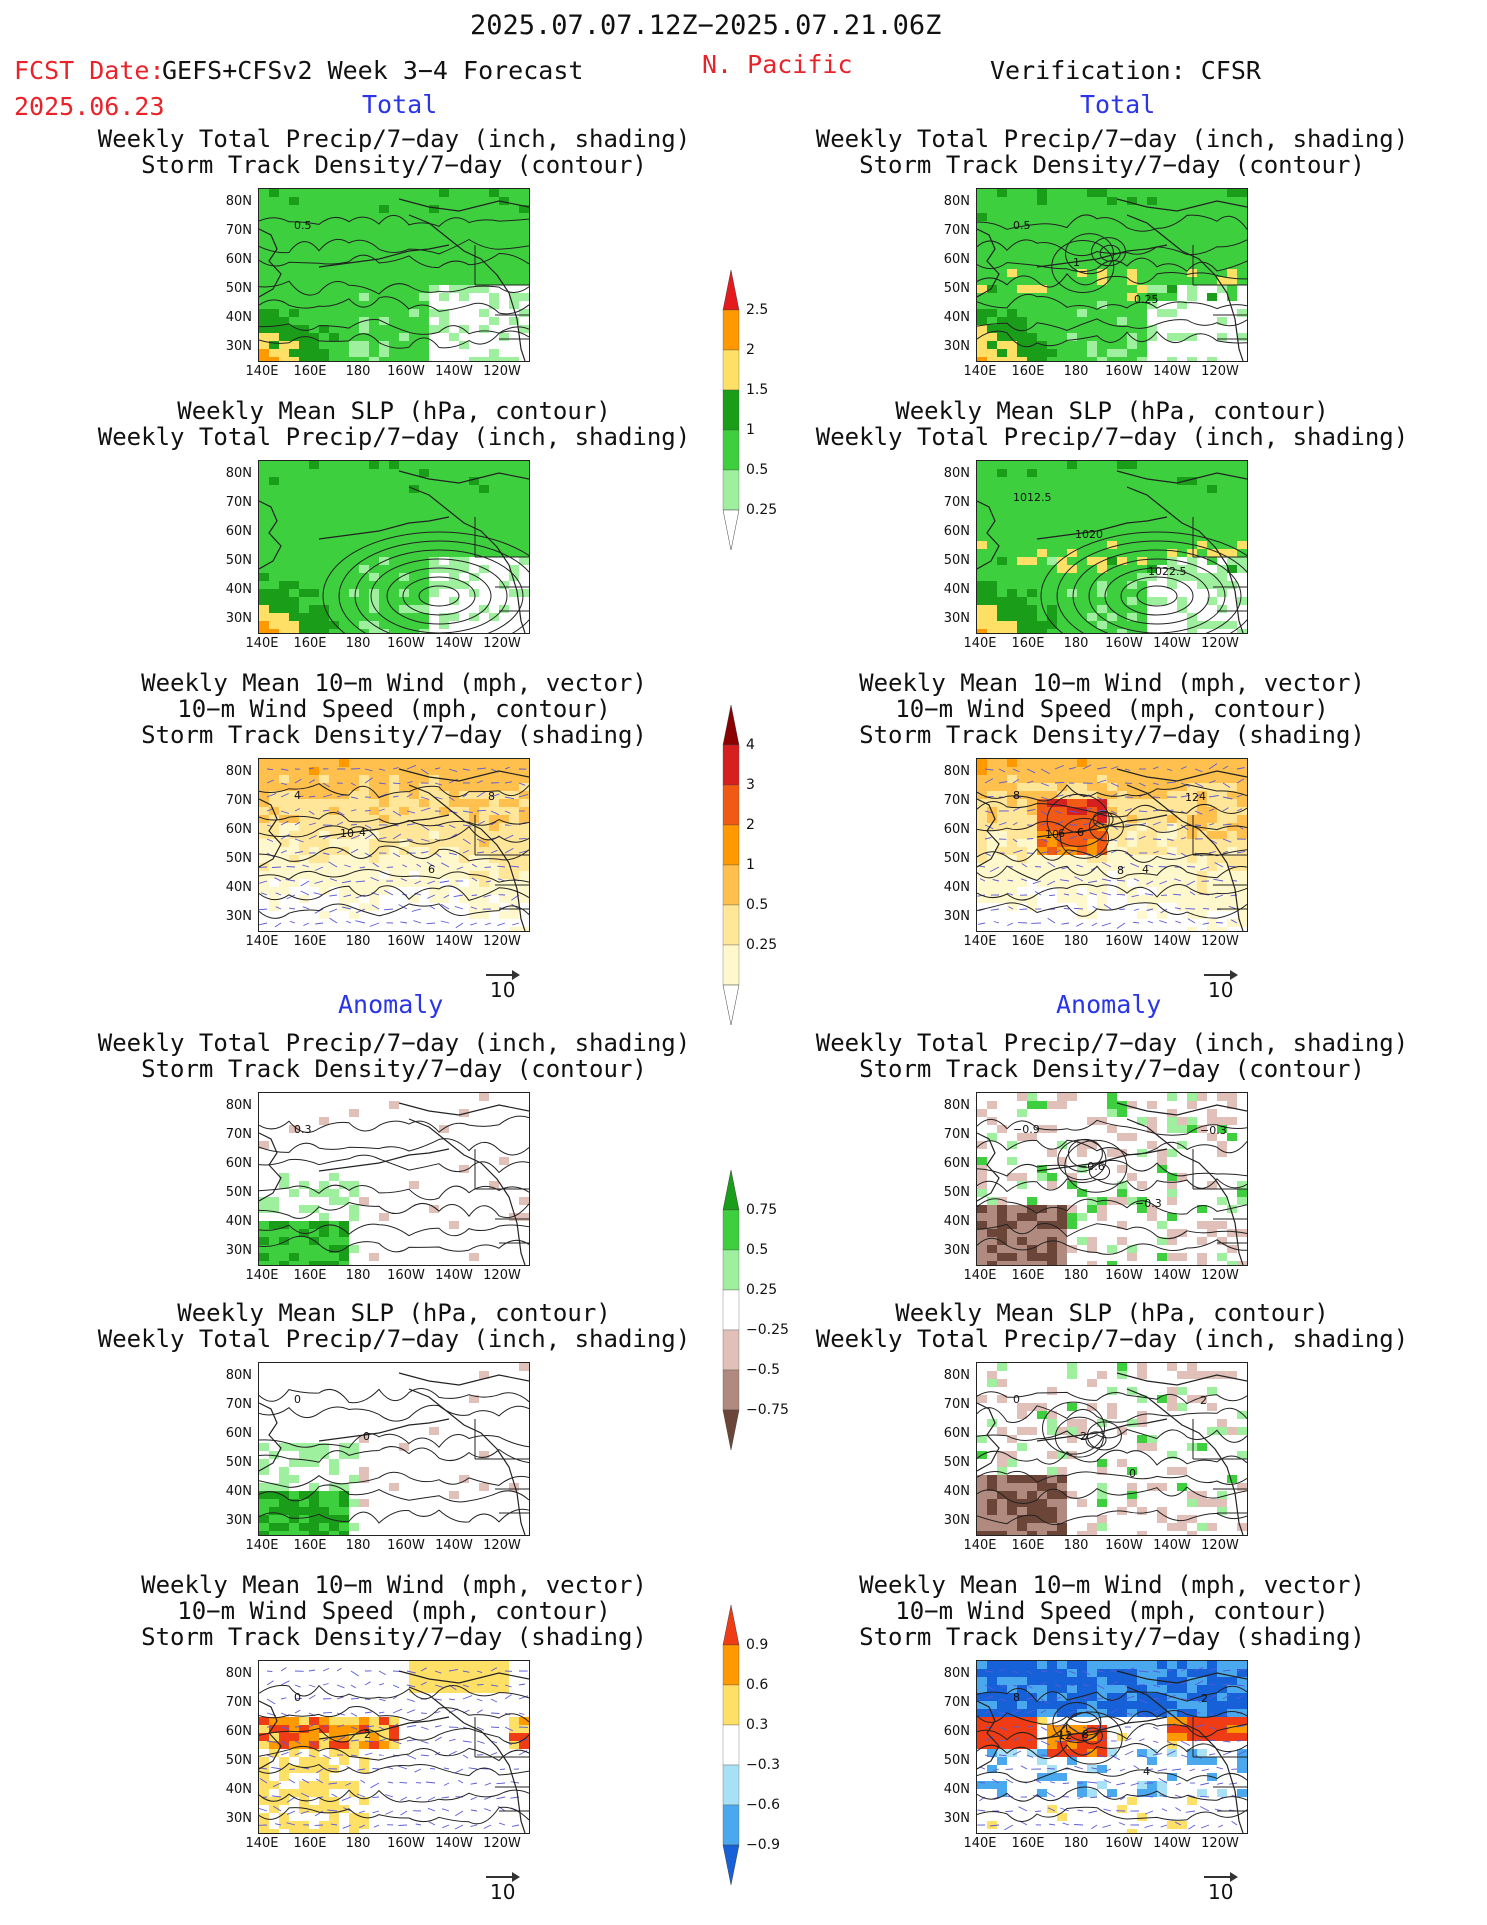 The width and height of the screenshot is (1487, 1925). What do you see at coordinates (1112, 1206) in the screenshot?
I see `contour-line` at bounding box center [1112, 1206].